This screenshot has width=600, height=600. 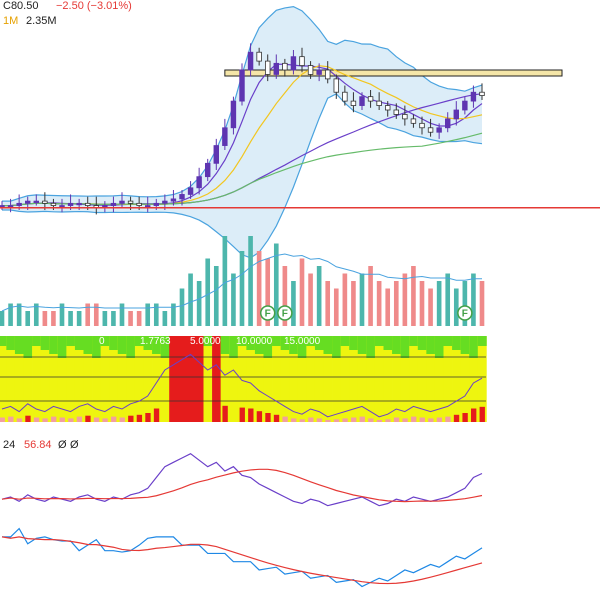 What do you see at coordinates (243, 379) in the screenshot?
I see `heatmap-indicator` at bounding box center [243, 379].